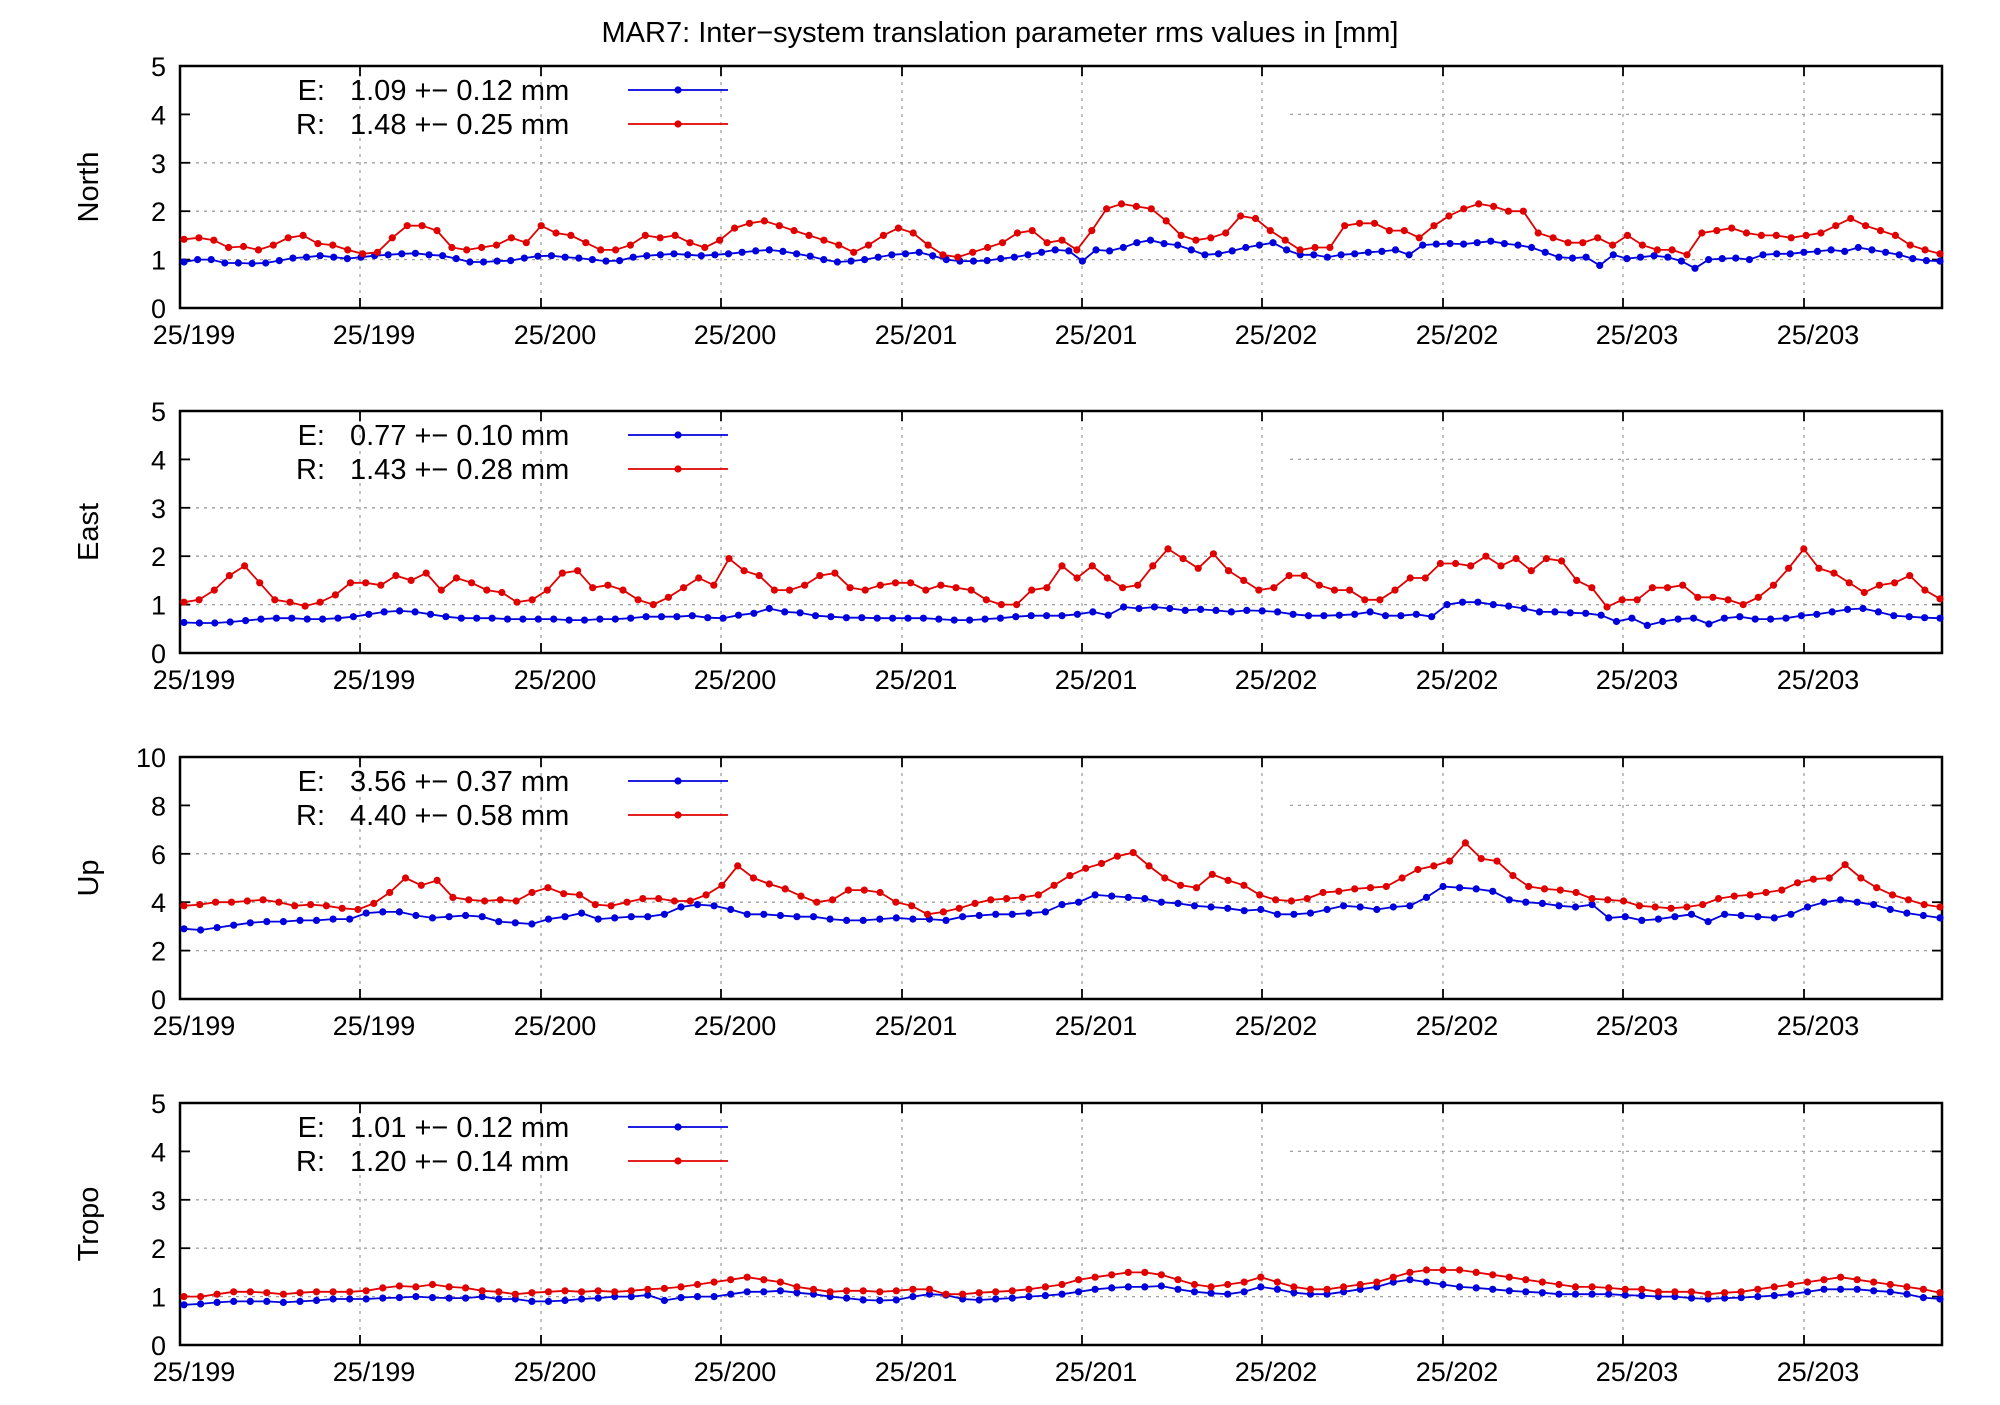  I want to click on legend-series-name: E:, so click(311, 91).